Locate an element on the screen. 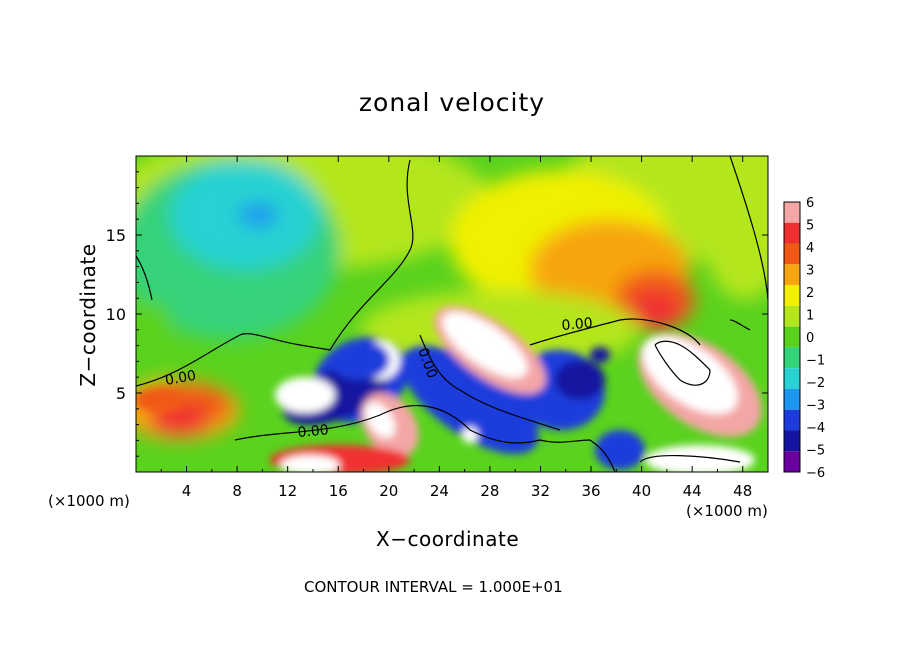 This screenshot has height=658, width=904. x-tick-label: 20 is located at coordinates (388, 491).